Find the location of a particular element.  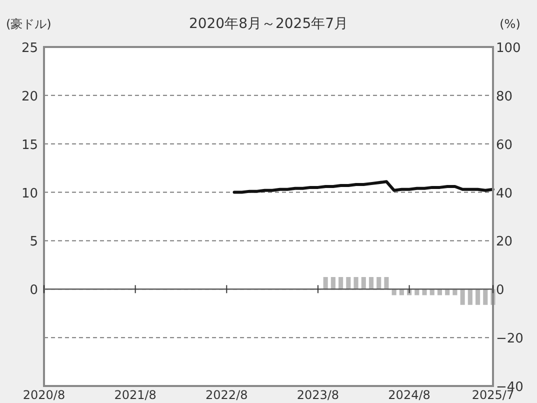

chart-title: 2020年8月～2025年7月 is located at coordinates (268, 24).